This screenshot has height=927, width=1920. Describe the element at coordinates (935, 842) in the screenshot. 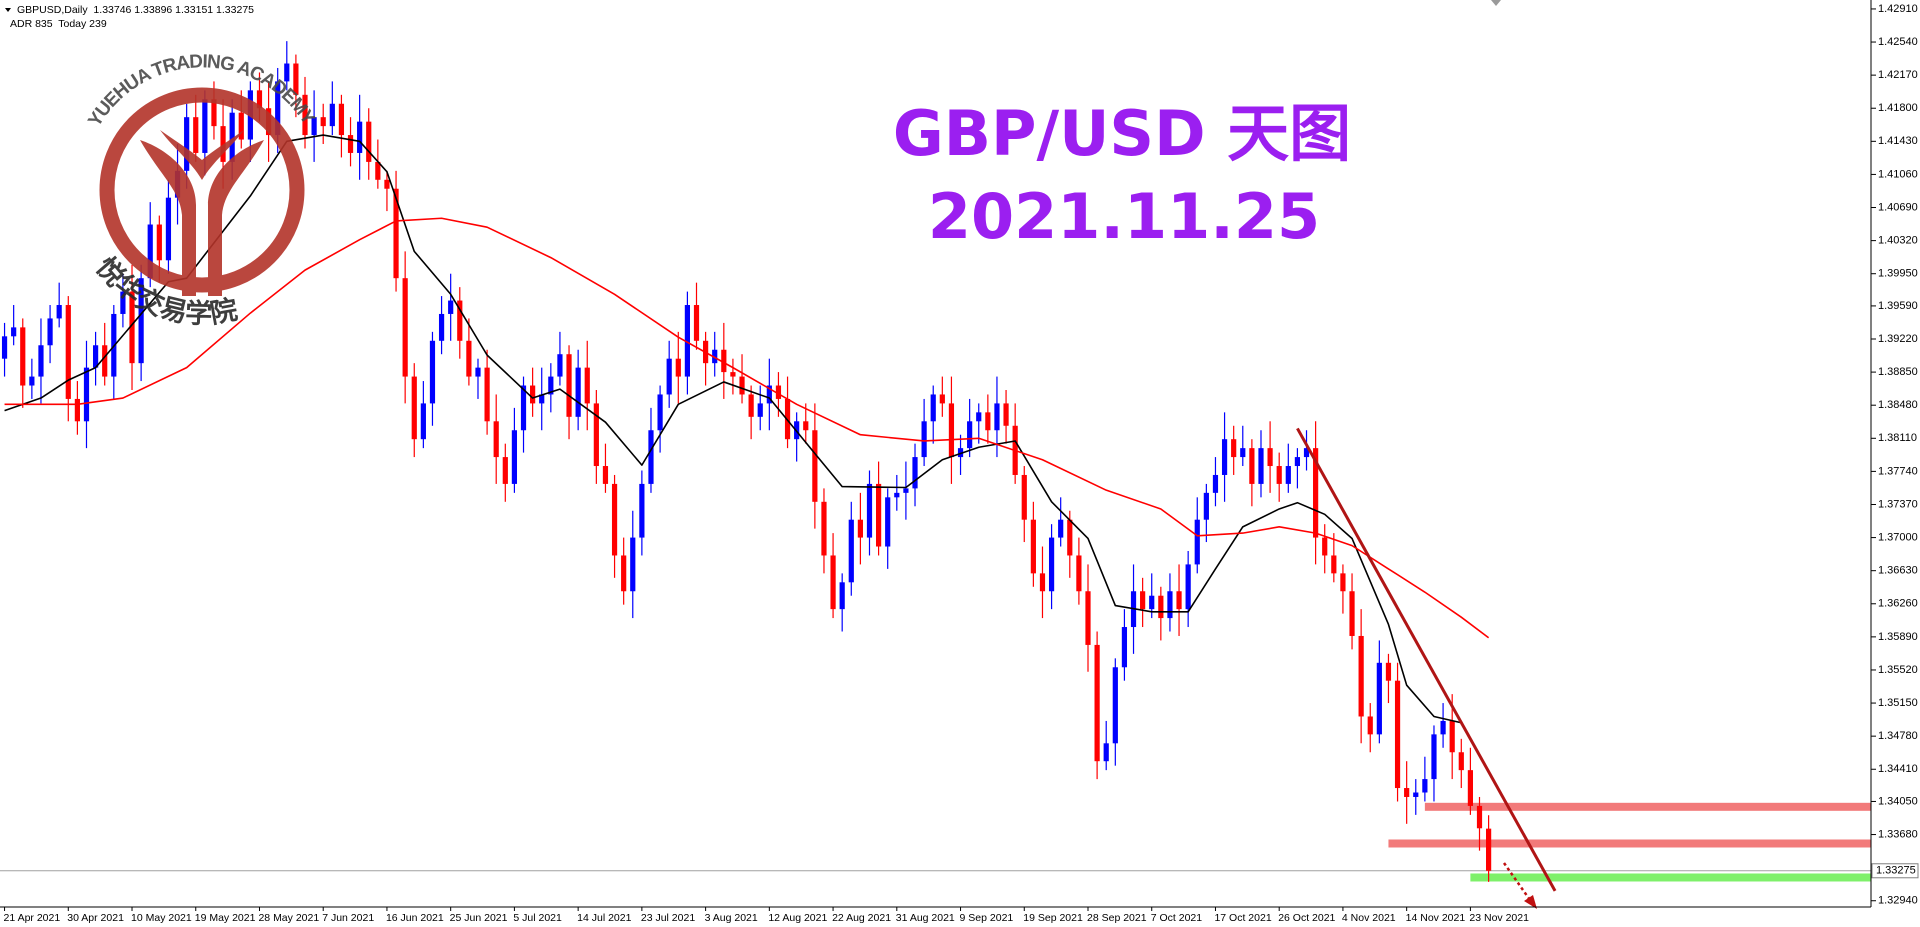

I see `back-layer` at that location.